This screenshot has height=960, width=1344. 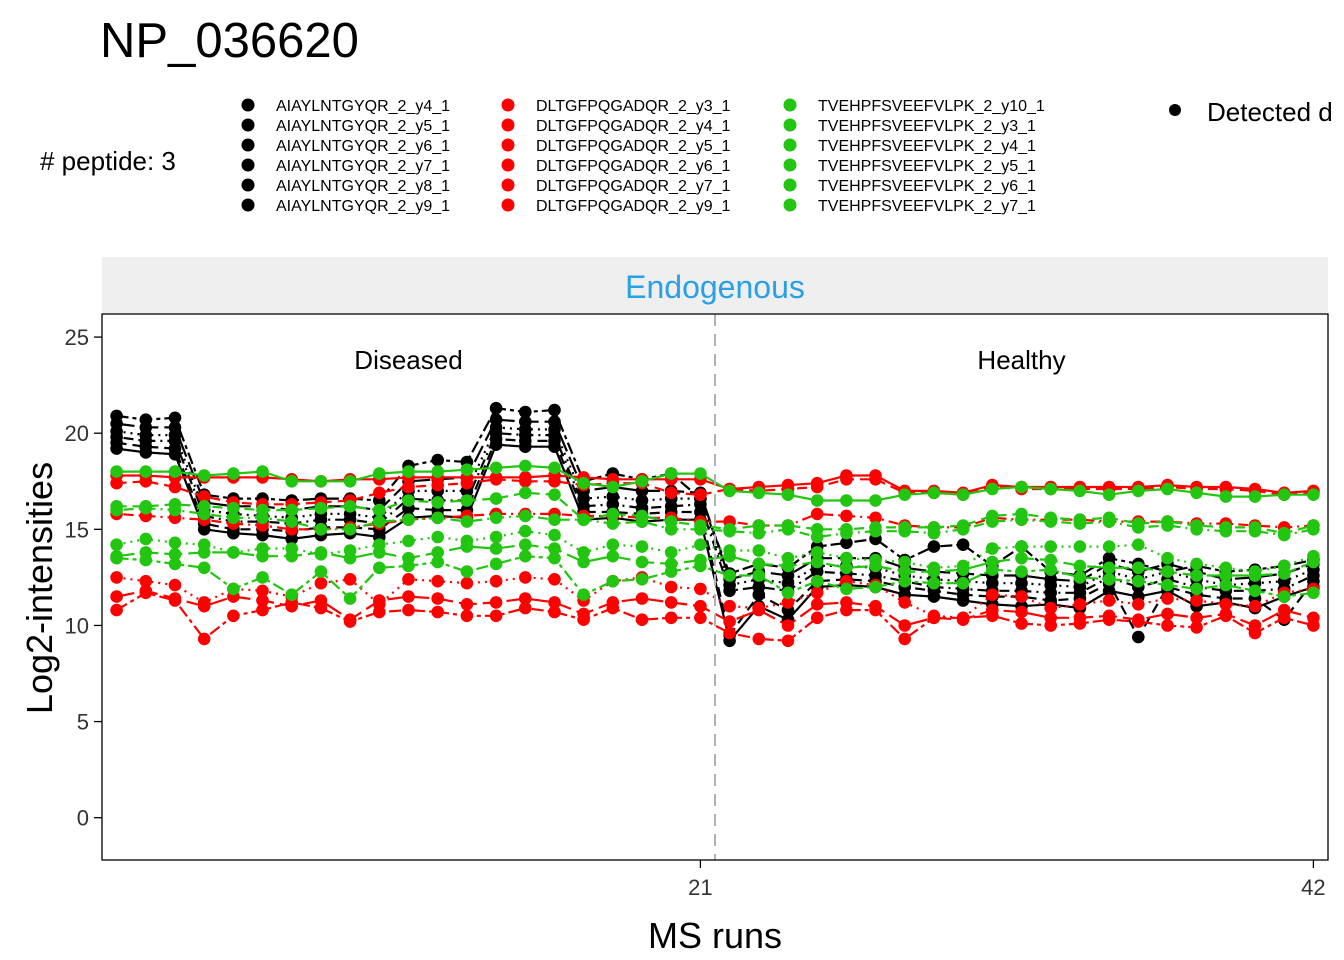 What do you see at coordinates (83, 722) in the screenshot?
I see `y-tick-label: 5` at bounding box center [83, 722].